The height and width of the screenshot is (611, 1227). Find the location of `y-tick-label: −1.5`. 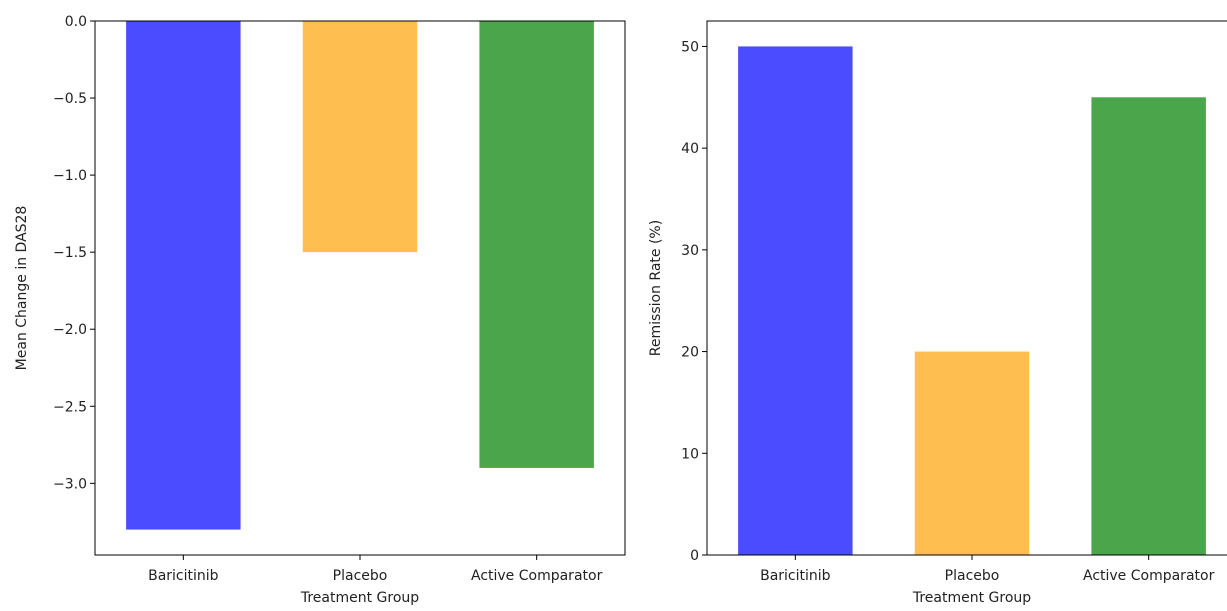

y-tick-label: −1.5 is located at coordinates (70, 253).